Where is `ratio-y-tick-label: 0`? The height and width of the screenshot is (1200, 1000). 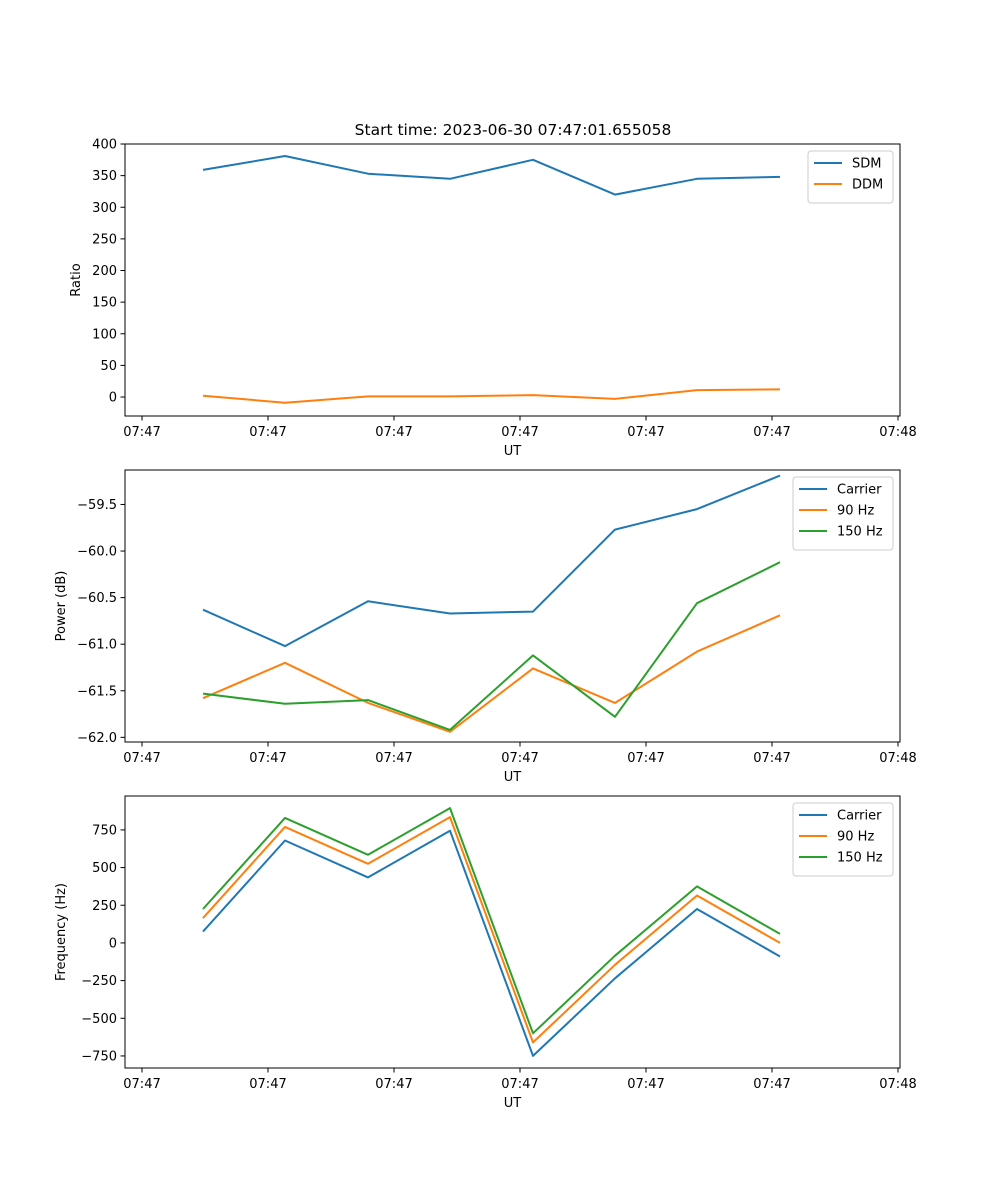
ratio-y-tick-label: 0 is located at coordinates (113, 398).